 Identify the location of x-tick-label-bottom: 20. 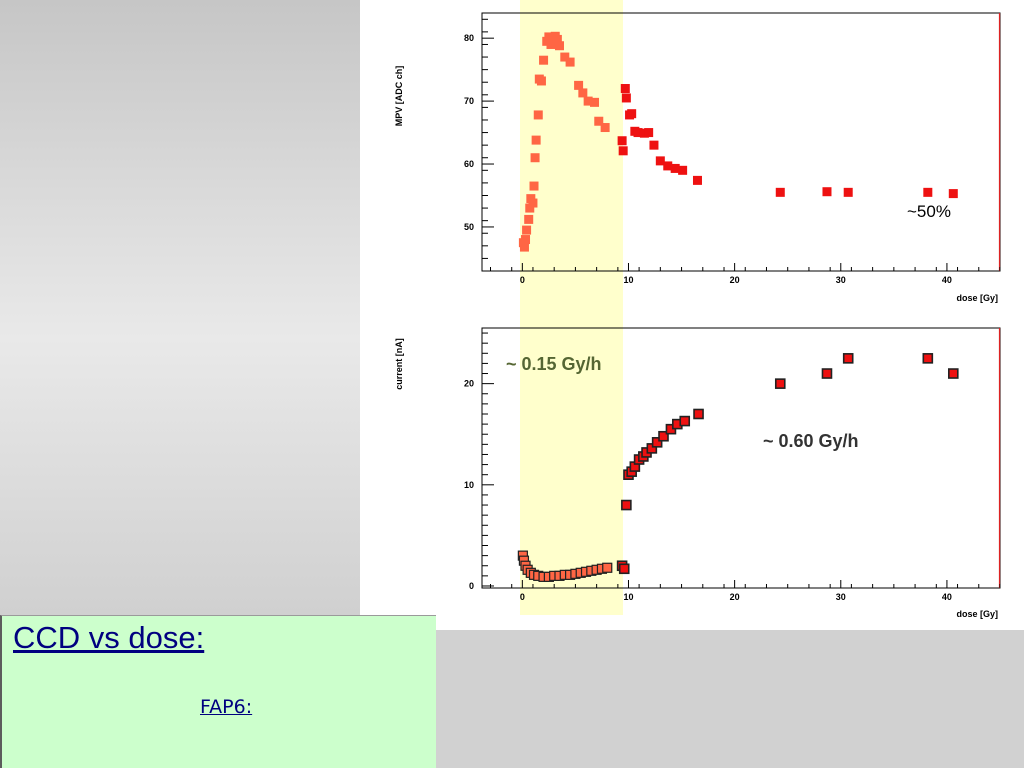
(735, 597).